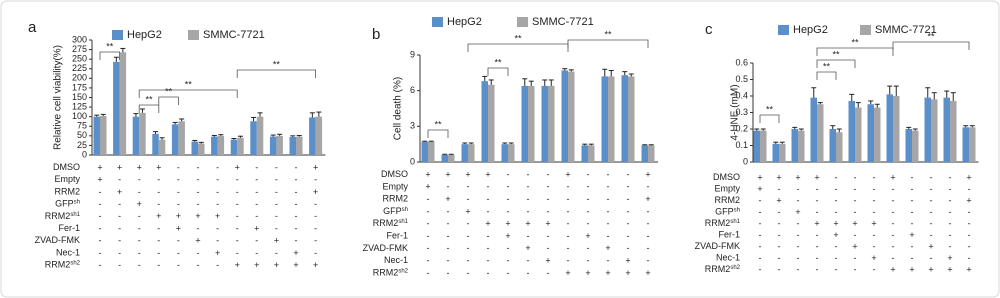 The height and width of the screenshot is (298, 1000). Describe the element at coordinates (723, 269) in the screenshot. I see `treatment-label: RRM2sh2` at that location.